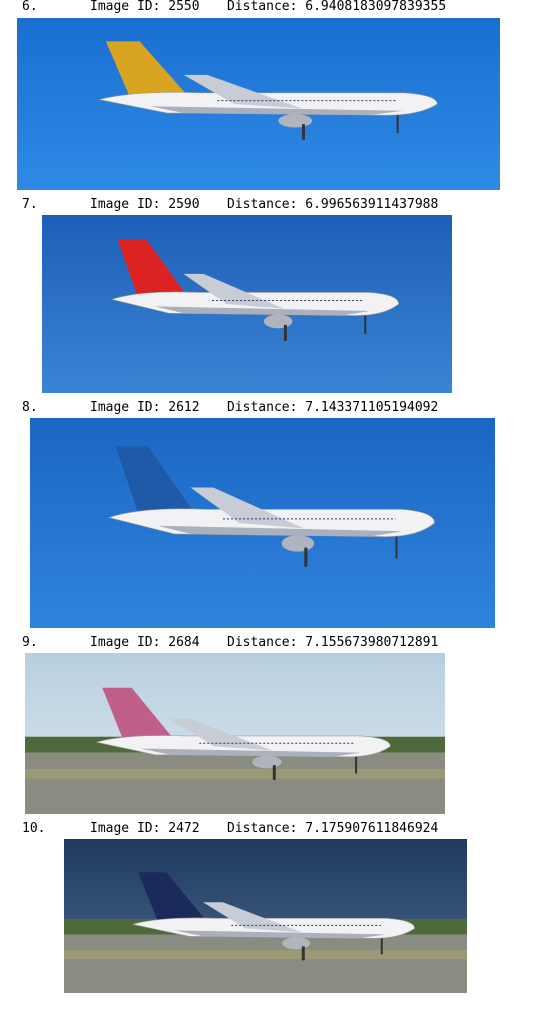  I want to click on image-id: Image ID: 2472, so click(145, 828).